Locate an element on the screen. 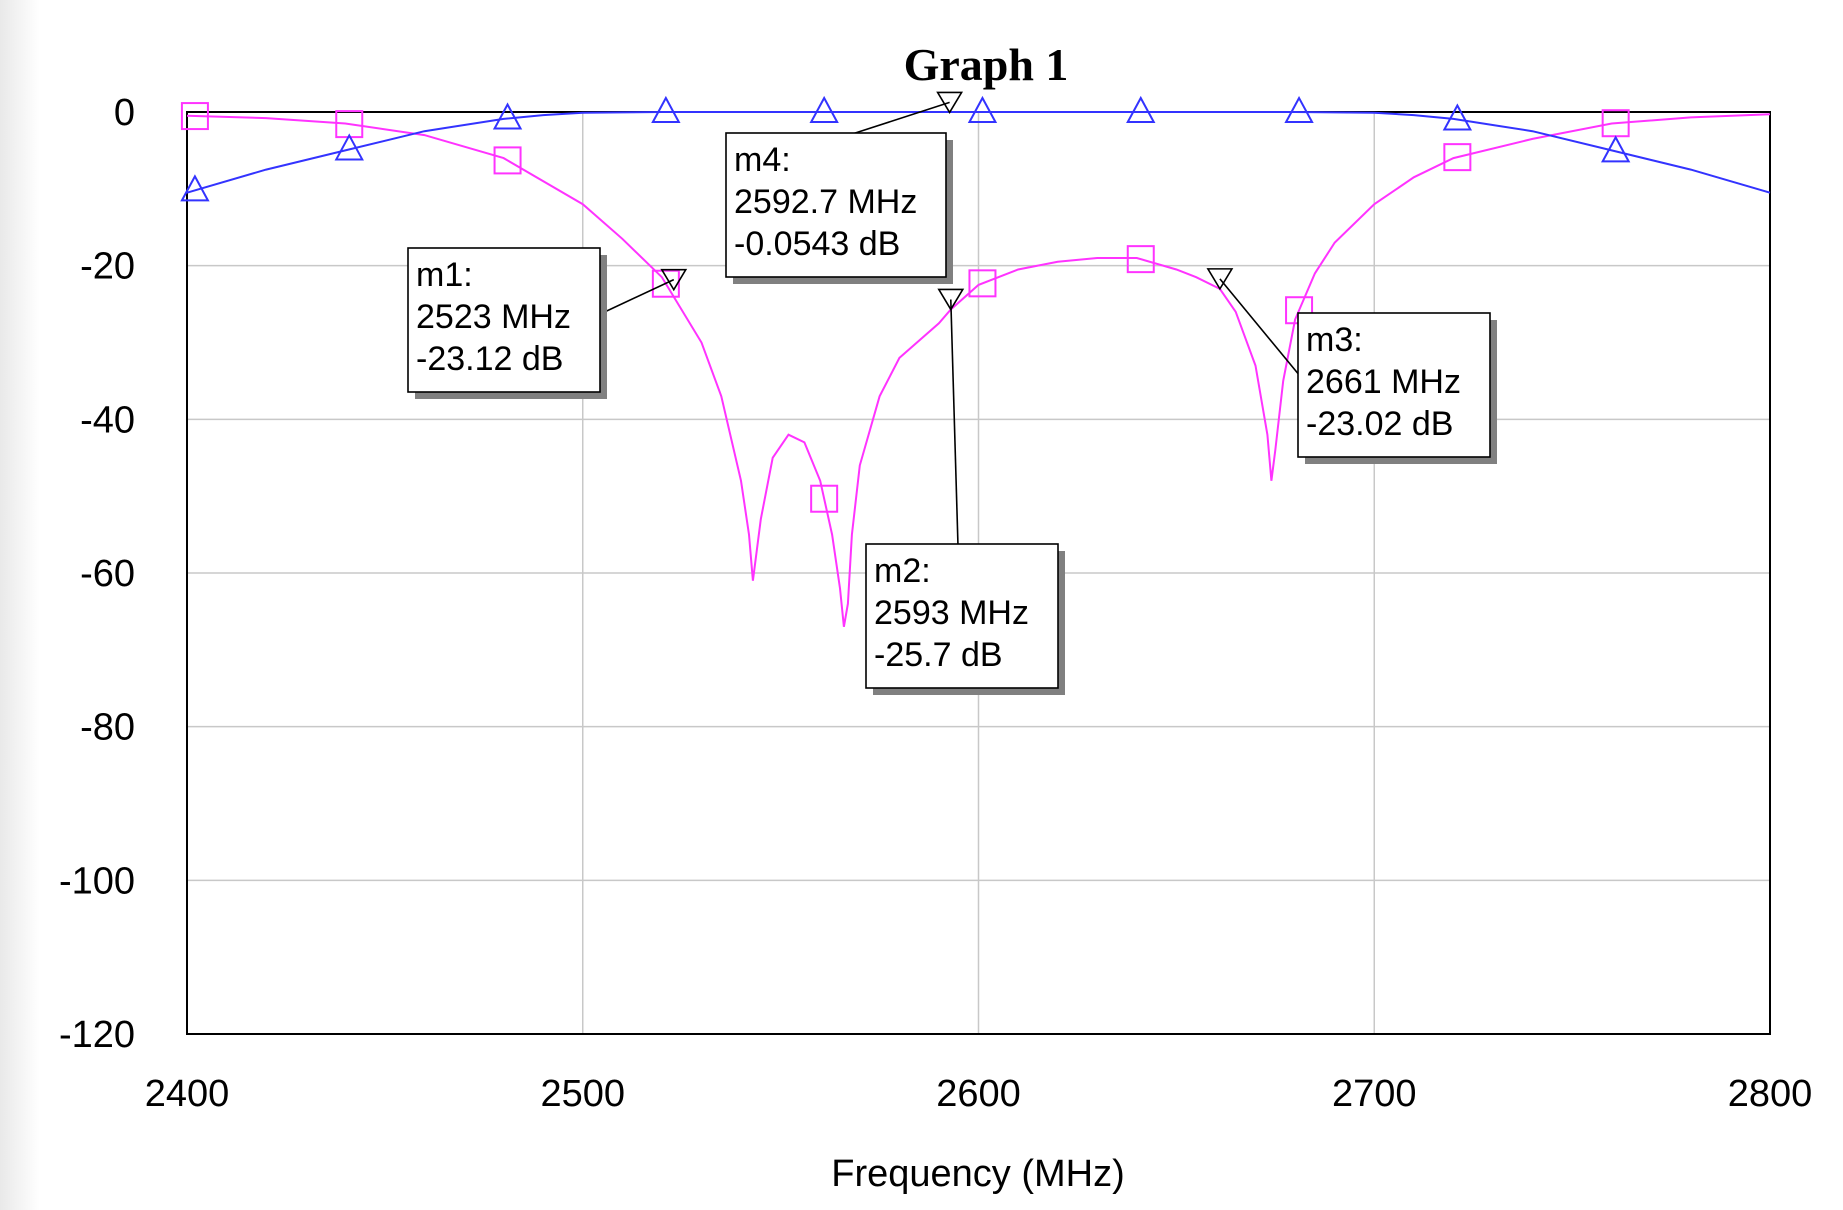 The image size is (1843, 1210). x-tick-label: 2700 is located at coordinates (1374, 1094).